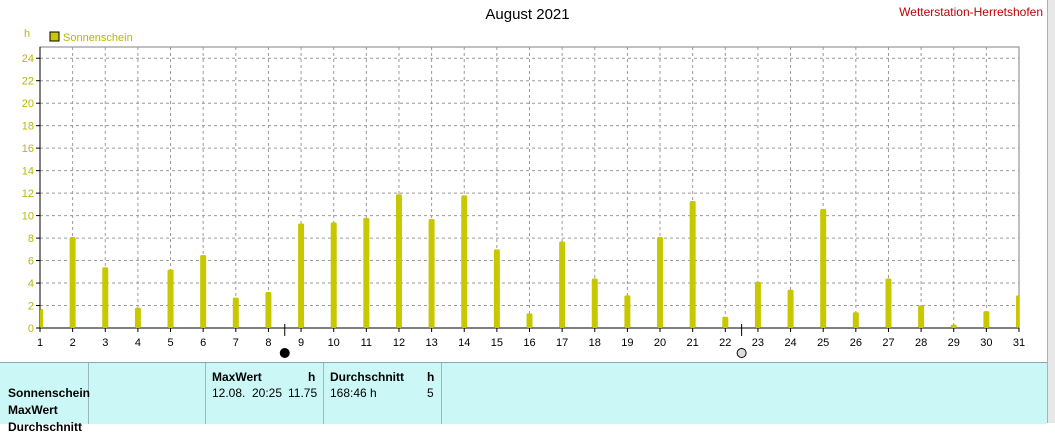 The image size is (1055, 434). What do you see at coordinates (28, 217) in the screenshot?
I see `y-tick-label: 10` at bounding box center [28, 217].